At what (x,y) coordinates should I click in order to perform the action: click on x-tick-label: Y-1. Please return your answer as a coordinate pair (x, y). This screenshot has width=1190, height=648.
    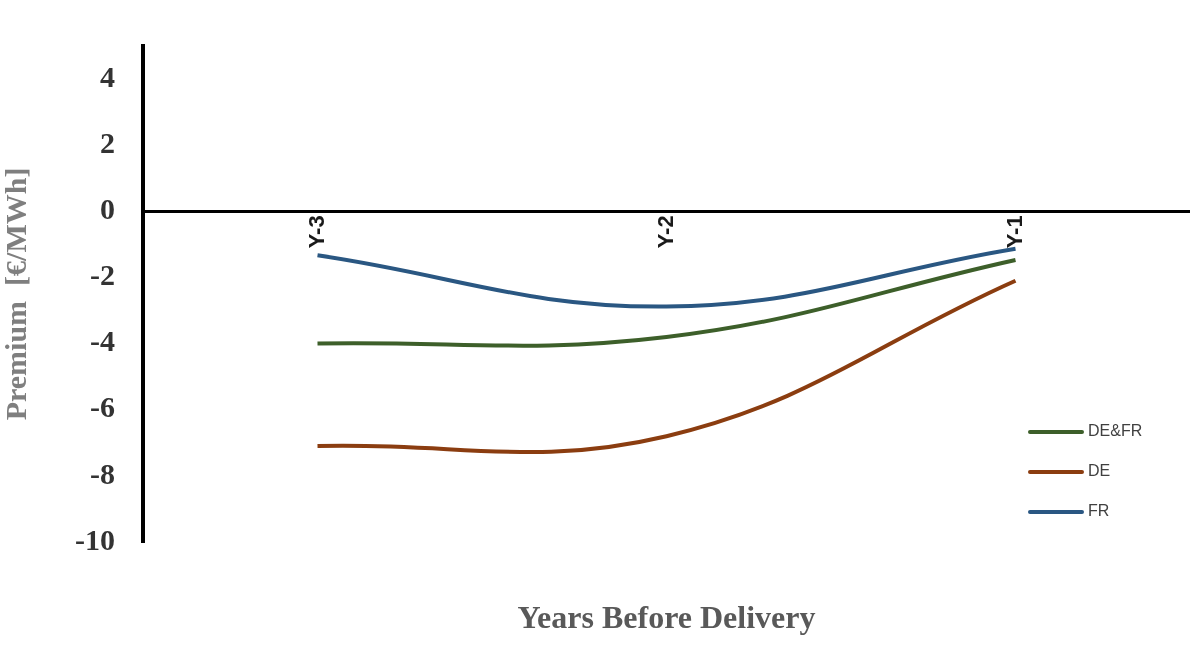
    Looking at the image, I should click on (1014, 232).